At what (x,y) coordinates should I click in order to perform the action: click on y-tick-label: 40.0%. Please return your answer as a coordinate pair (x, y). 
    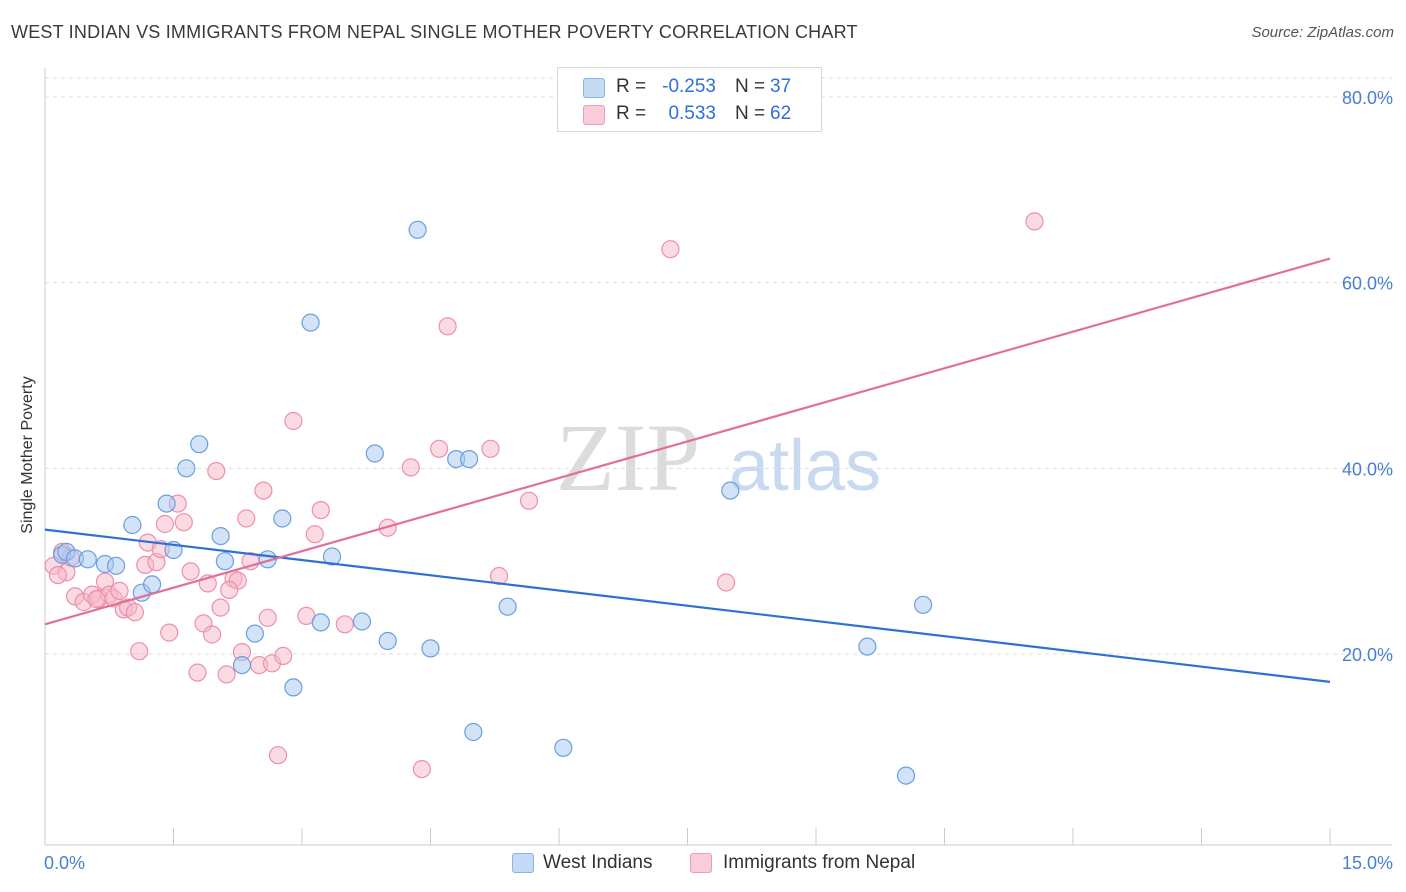
    Looking at the image, I should click on (1367, 469).